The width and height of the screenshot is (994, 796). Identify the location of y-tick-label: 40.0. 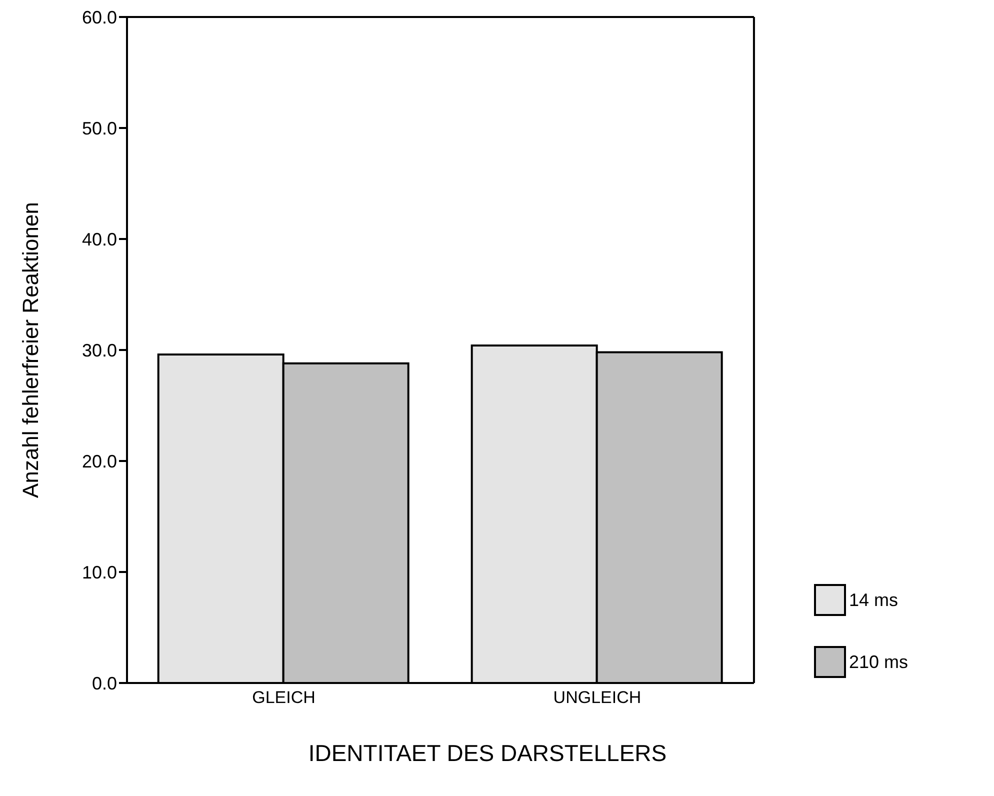
(99, 239).